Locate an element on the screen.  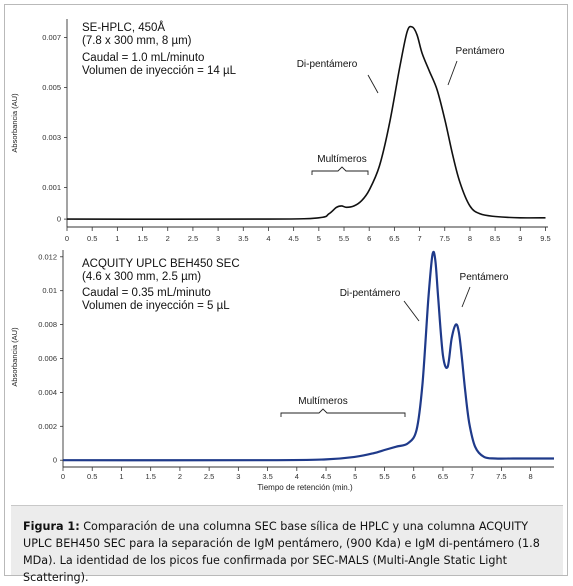
chart-bottom-annotation-multimeros: Multímeros is located at coordinates (343, 406).